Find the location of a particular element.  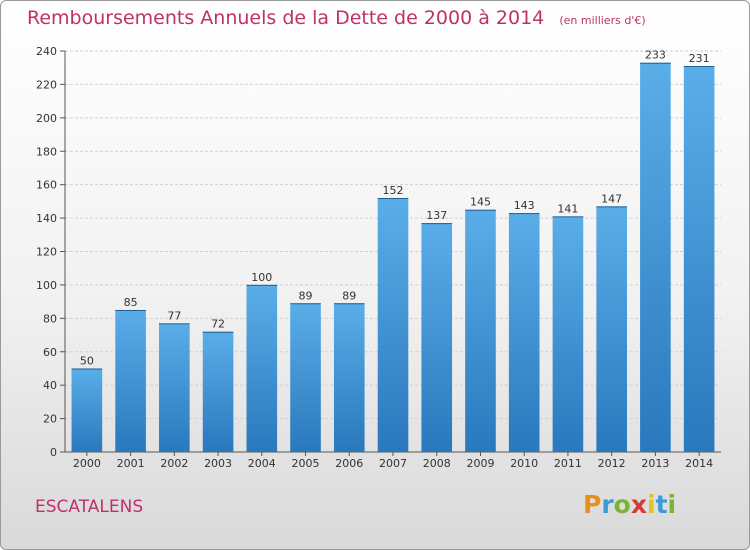

x-tick-label: 2011 is located at coordinates (568, 463).